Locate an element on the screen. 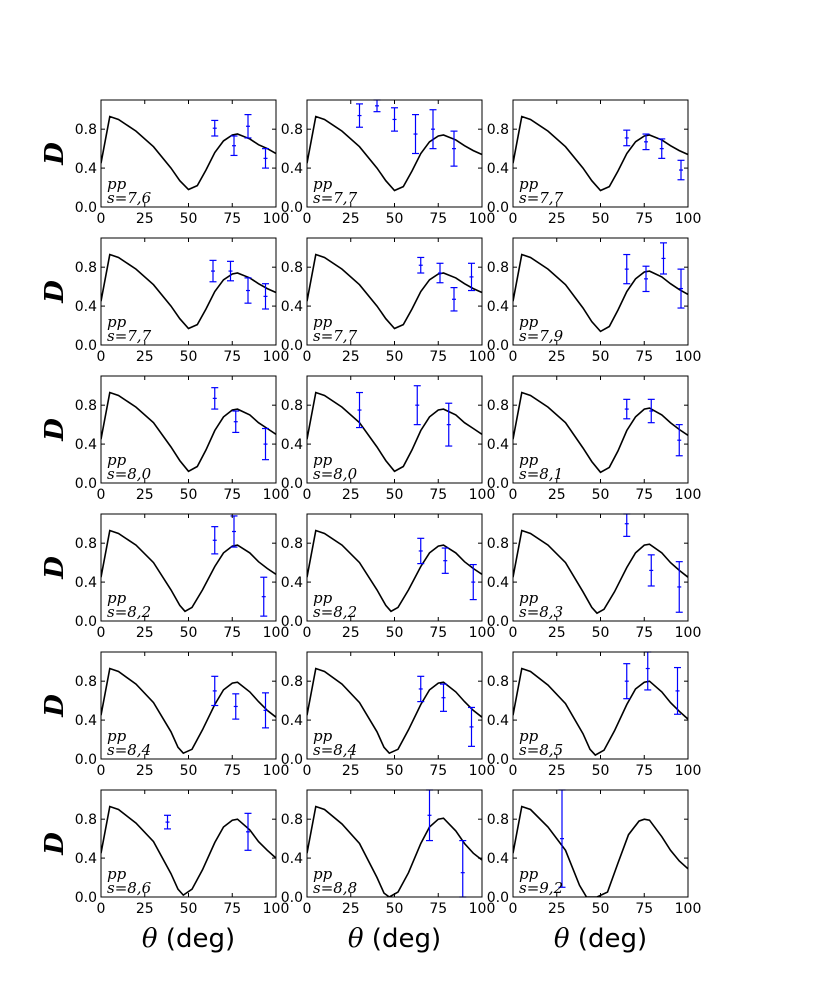 This screenshot has width=817, height=999. panel-3: 0 25 50 75 100 0.0 0.4 0.8 pps=7,7 is located at coordinates (594, 163).